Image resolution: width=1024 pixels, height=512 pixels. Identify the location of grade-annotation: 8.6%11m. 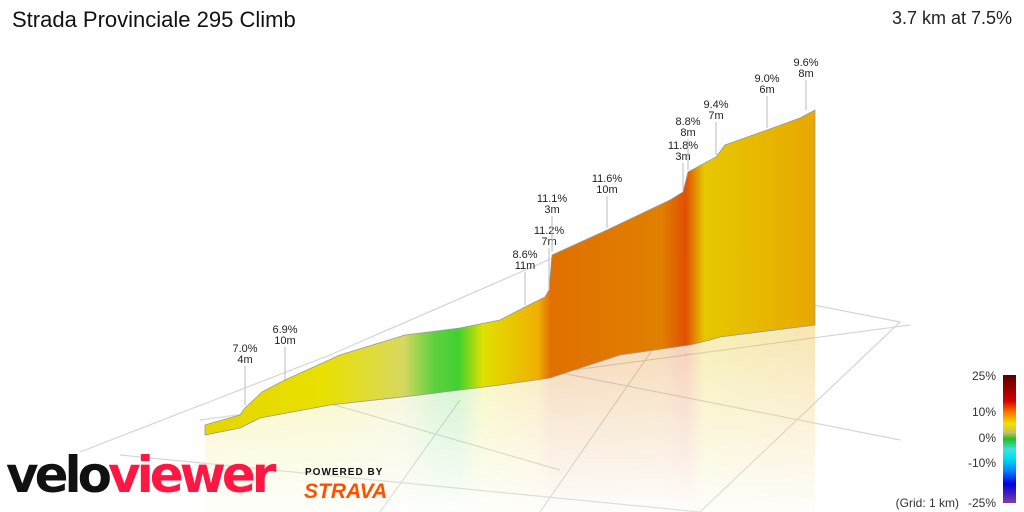
(525, 277).